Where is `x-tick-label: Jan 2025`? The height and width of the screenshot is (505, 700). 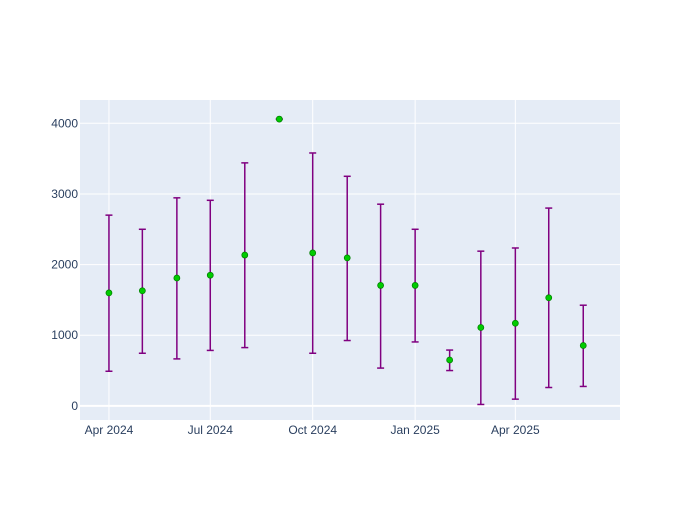 x-tick-label: Jan 2025 is located at coordinates (415, 430).